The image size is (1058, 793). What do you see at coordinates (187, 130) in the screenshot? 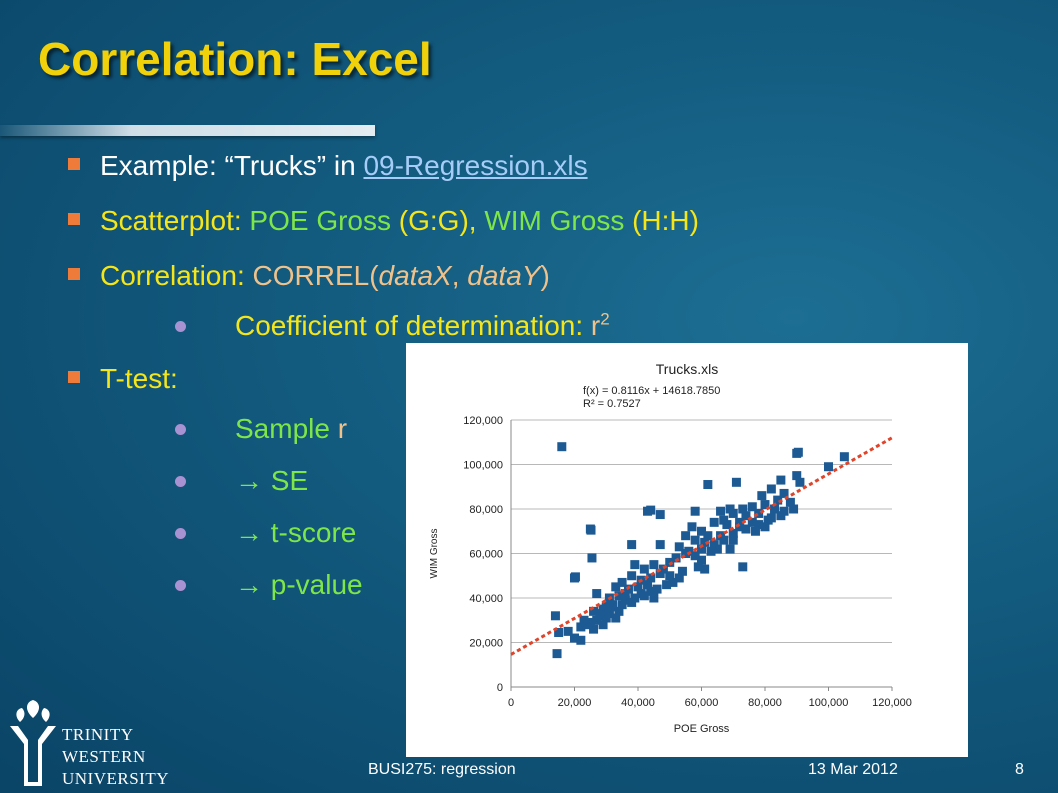
I see `title-underline` at bounding box center [187, 130].